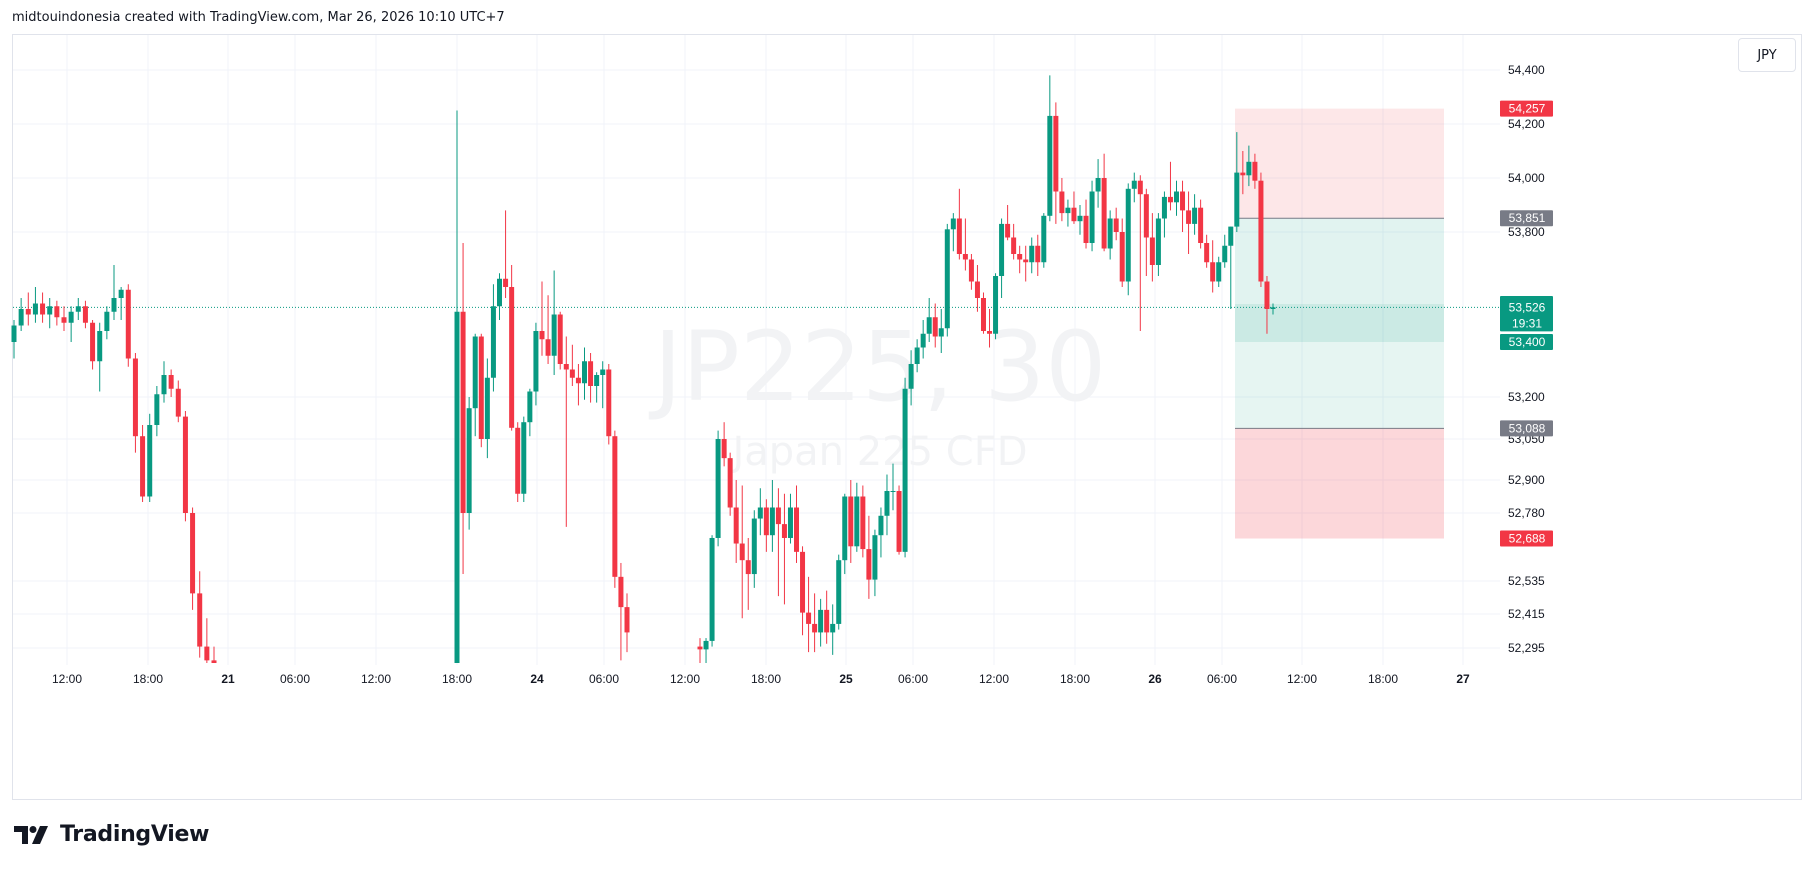 Image resolution: width=1814 pixels, height=877 pixels. Describe the element at coordinates (1767, 55) in the screenshot. I see `currency-button: JPY` at that location.